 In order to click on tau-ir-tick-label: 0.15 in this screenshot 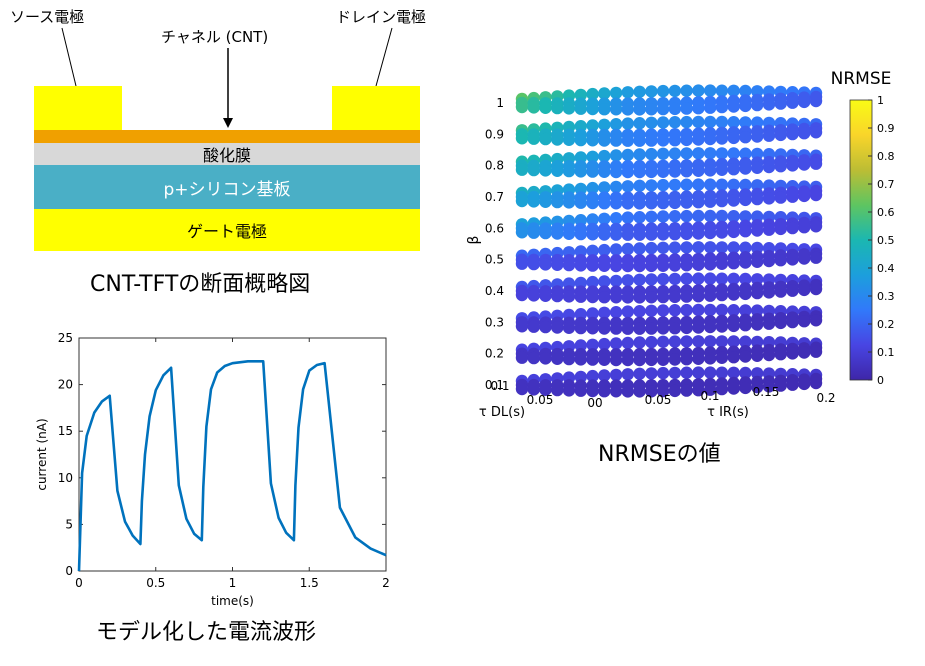, I will do `click(766, 392)`.